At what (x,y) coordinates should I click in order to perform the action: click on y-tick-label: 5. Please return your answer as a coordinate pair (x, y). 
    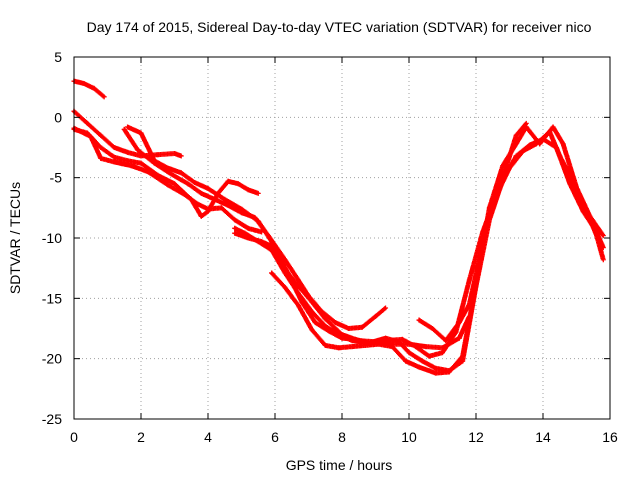
    Looking at the image, I should click on (58, 57).